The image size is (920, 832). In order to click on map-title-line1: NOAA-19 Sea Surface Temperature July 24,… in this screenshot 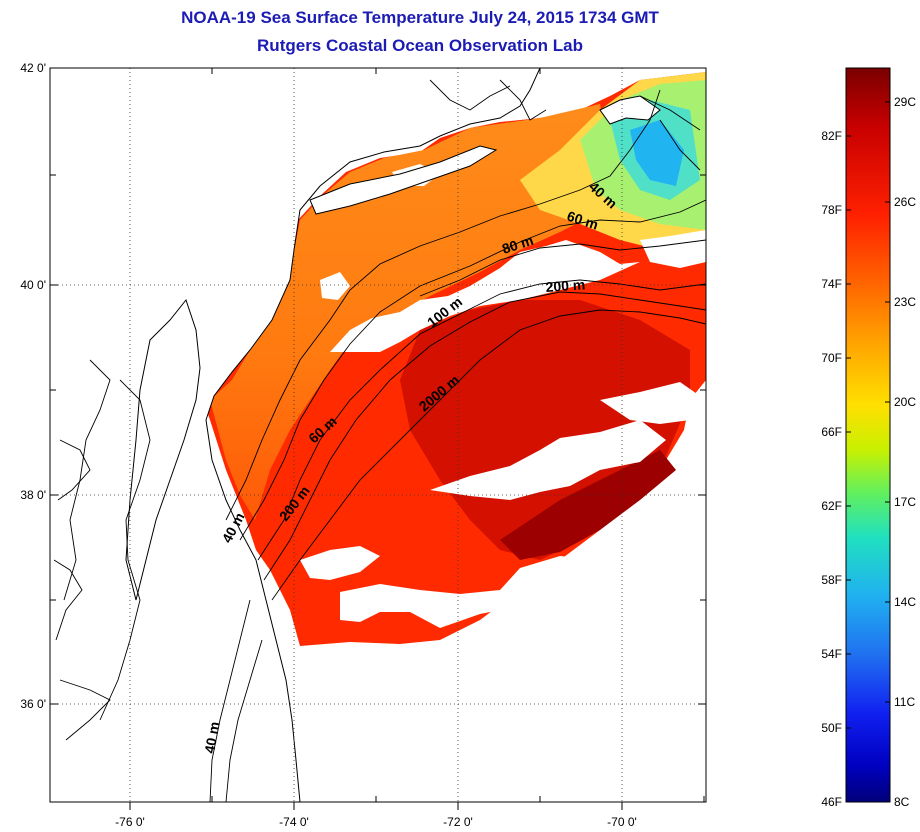, I will do `click(420, 17)`.